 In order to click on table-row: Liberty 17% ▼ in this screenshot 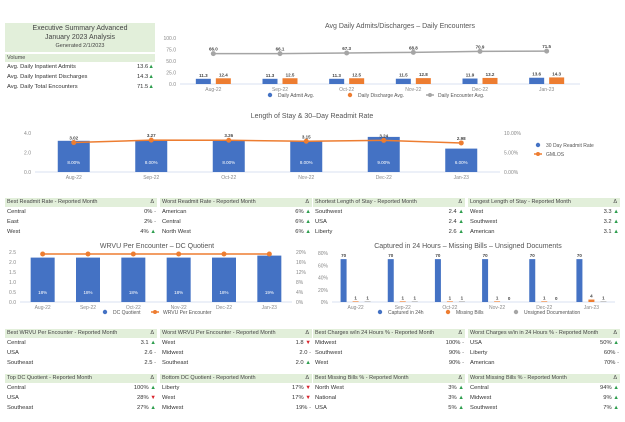, I will do `click(236, 388)`.